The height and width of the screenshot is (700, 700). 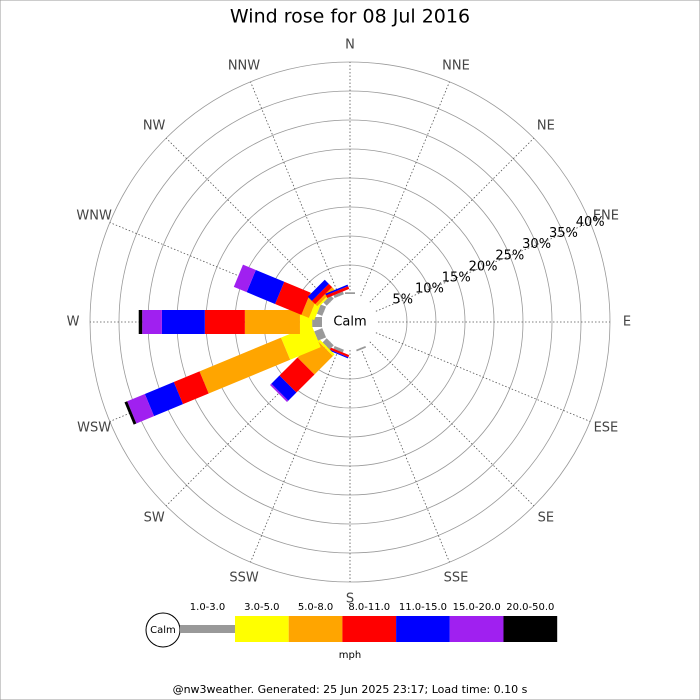 I want to click on legend-label: 5.0-8.0, so click(x=315, y=607).